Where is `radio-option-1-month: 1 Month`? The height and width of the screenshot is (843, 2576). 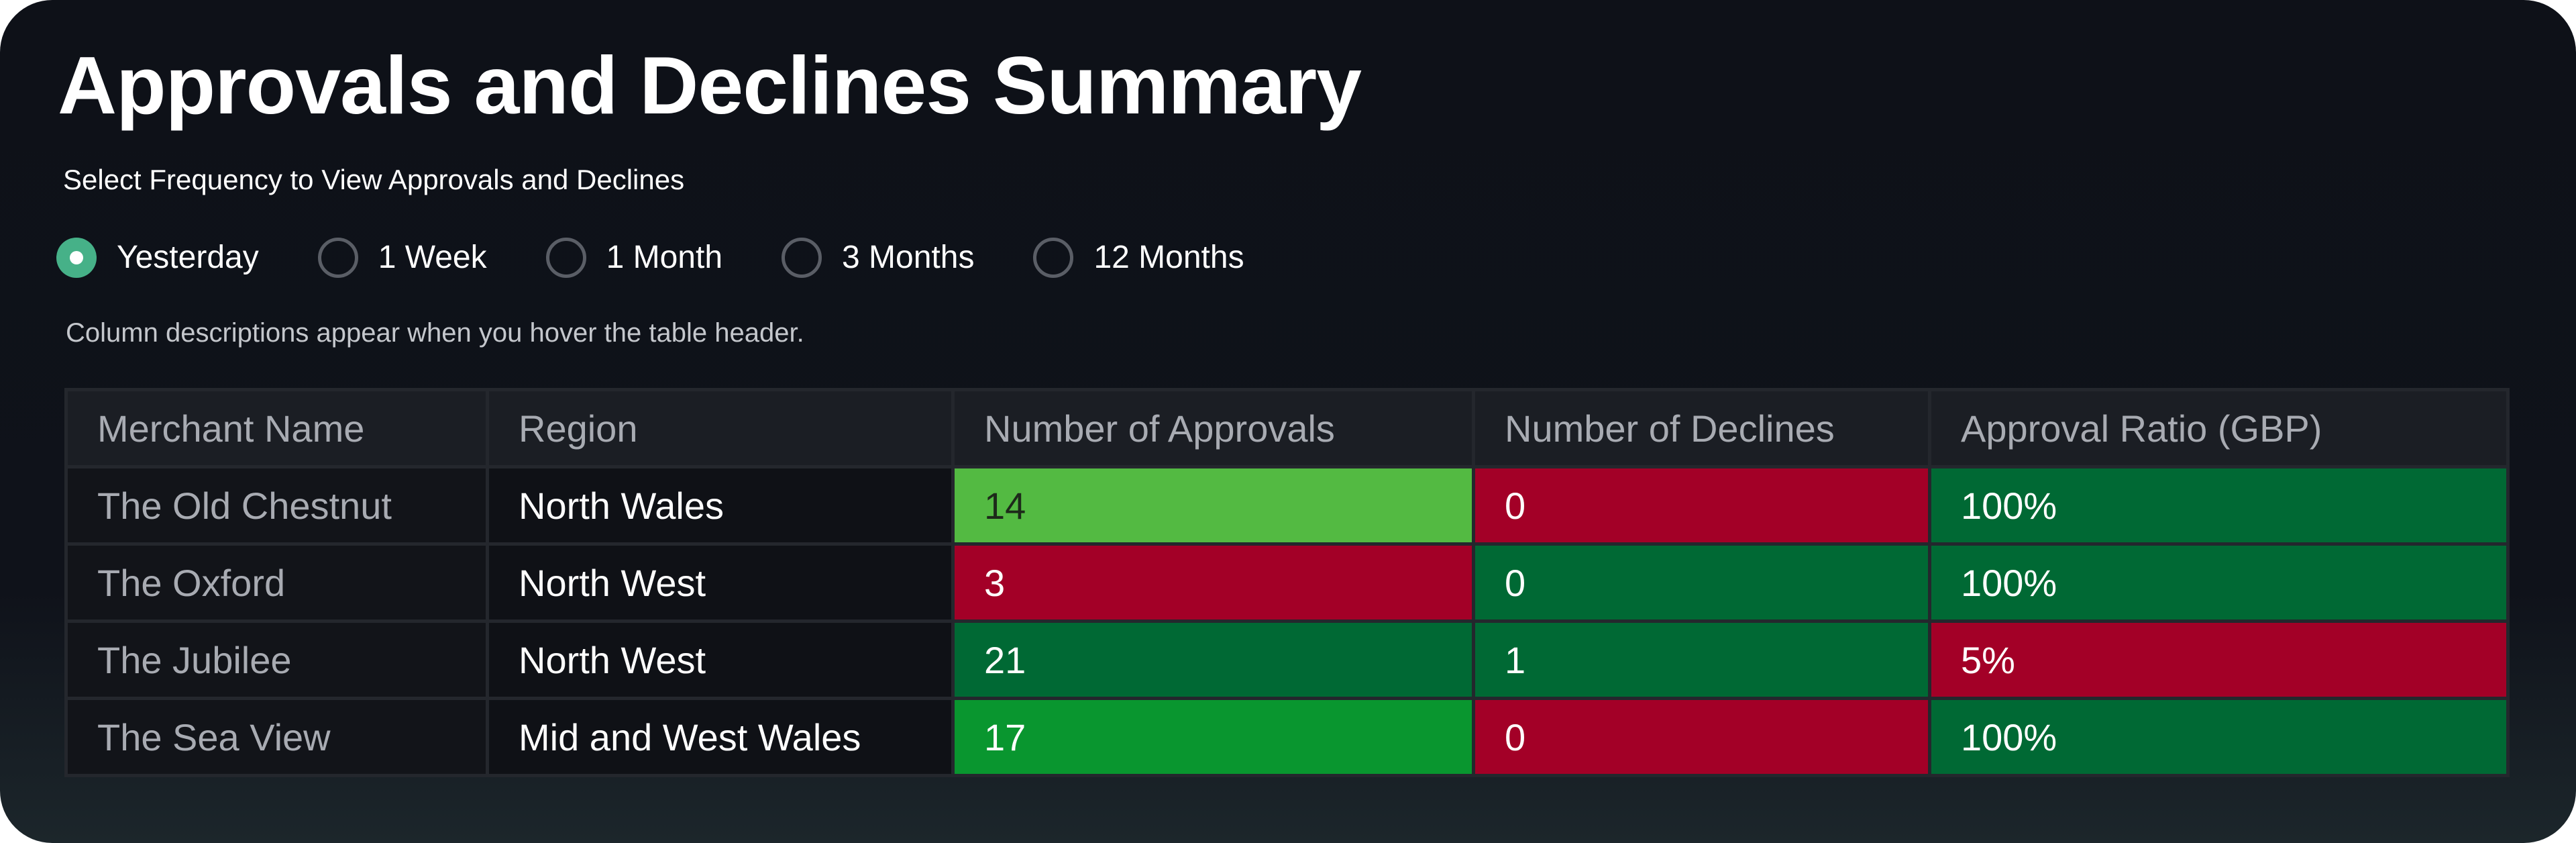 radio-option-1-month: 1 Month is located at coordinates (634, 258).